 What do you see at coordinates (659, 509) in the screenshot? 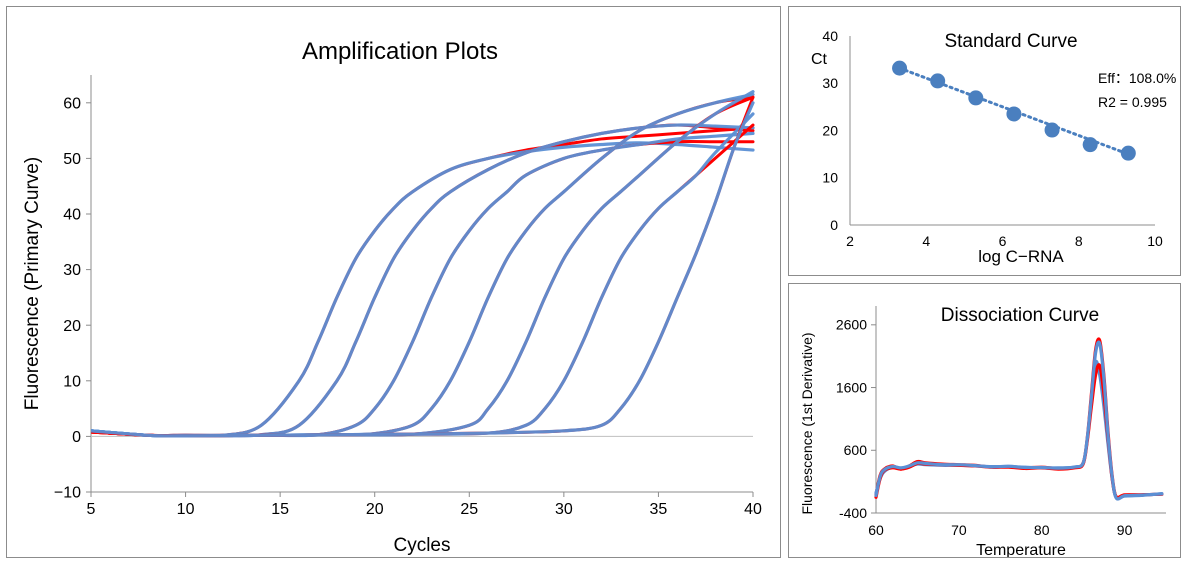
I see `x-tick-label: 35` at bounding box center [659, 509].